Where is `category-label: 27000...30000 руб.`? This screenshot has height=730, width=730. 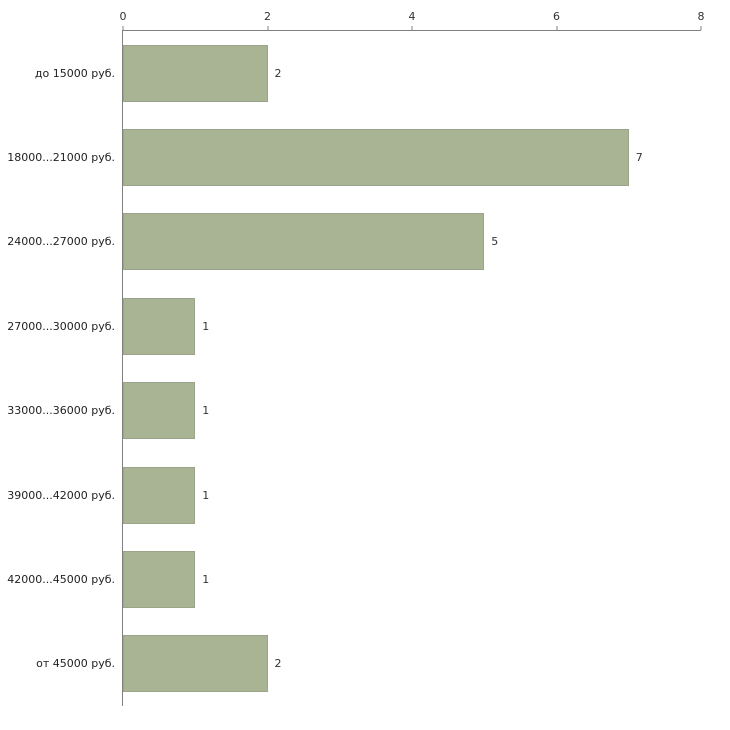 category-label: 27000...30000 руб. is located at coordinates (61, 326).